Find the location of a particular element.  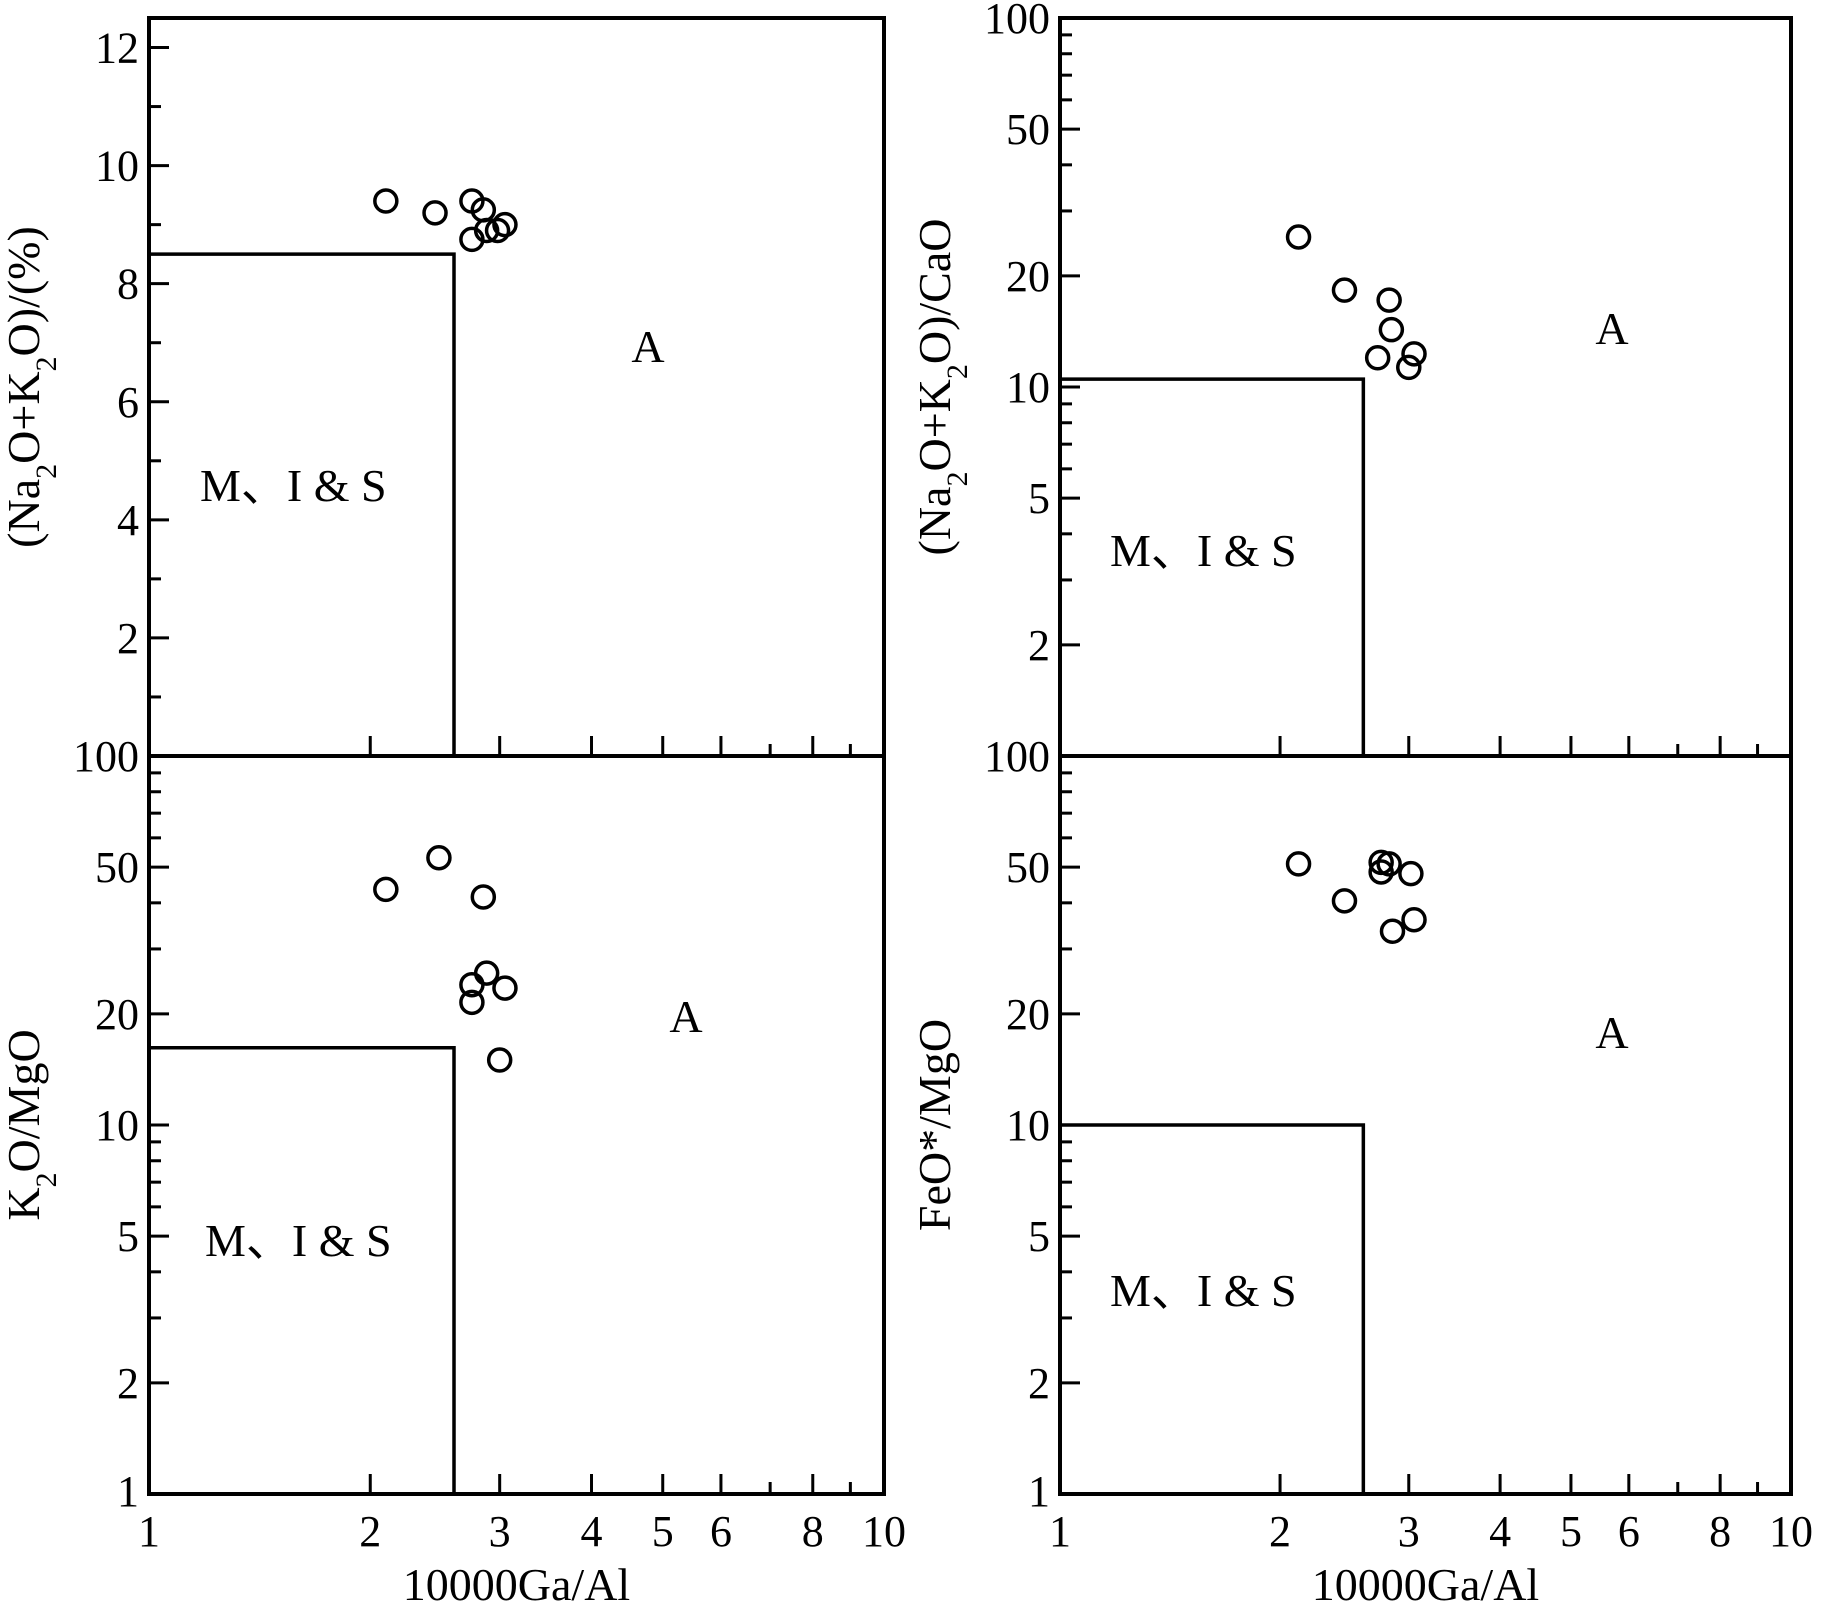

y-tick-label: 6 is located at coordinates (128, 402).